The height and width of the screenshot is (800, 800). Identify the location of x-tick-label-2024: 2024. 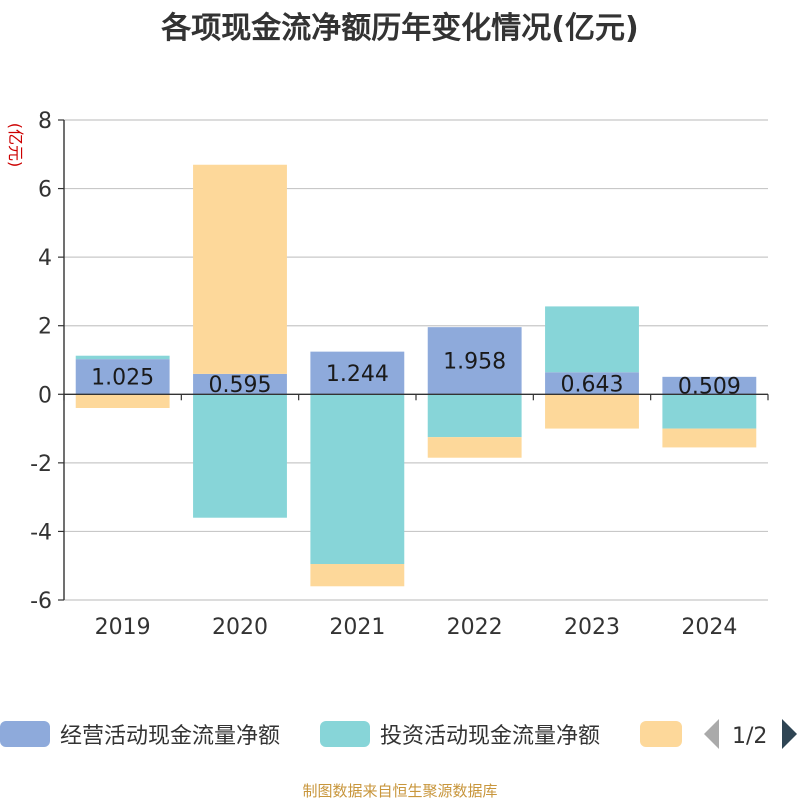
(709, 627).